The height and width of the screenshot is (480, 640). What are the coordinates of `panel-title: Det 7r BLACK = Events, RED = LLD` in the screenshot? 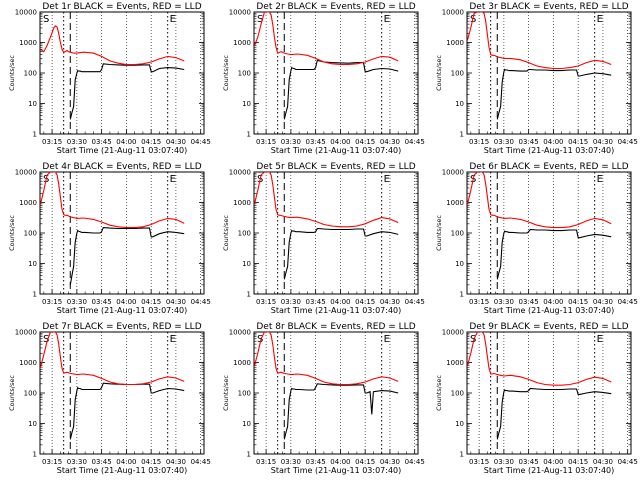 It's located at (121, 327).